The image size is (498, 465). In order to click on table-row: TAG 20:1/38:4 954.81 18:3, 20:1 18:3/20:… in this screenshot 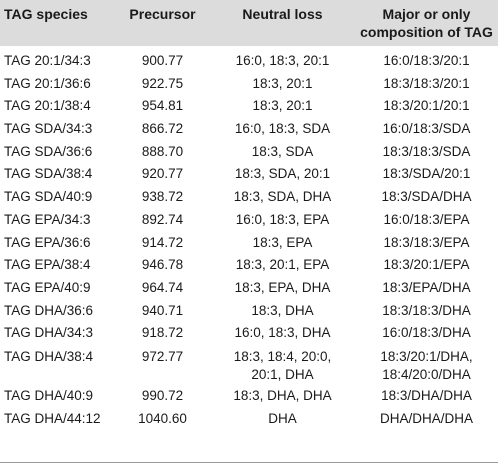, I will do `click(249, 106)`.